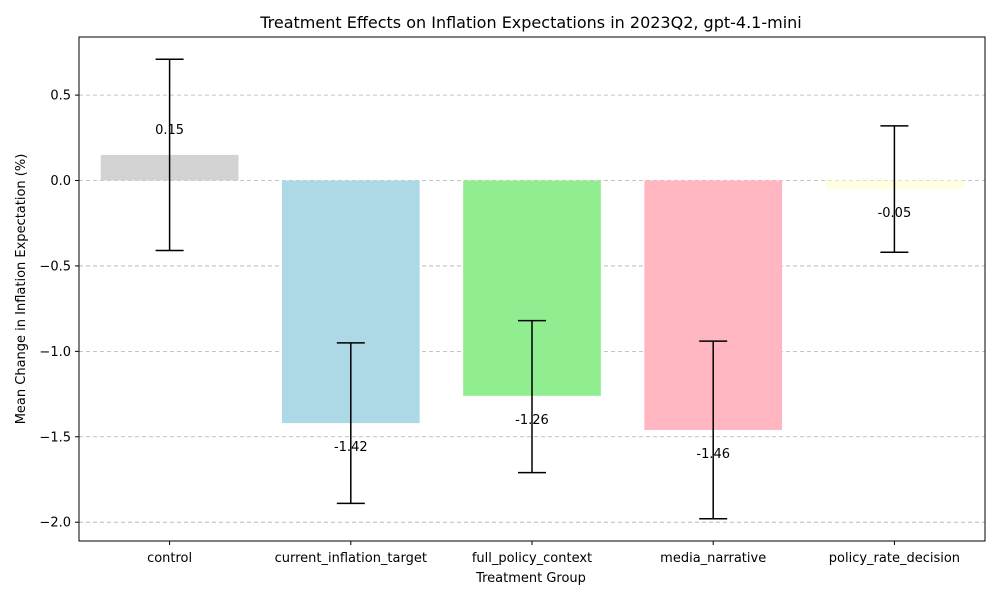 The image size is (1000, 600). I want to click on data-label-control: 0.15, so click(169, 130).